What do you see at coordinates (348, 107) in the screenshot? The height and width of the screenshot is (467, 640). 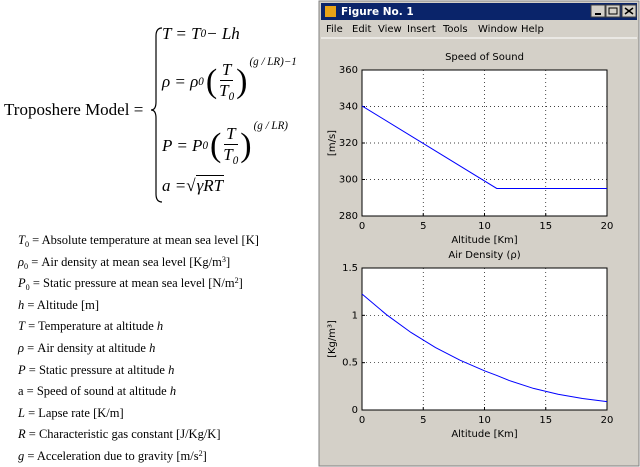 I see `y-tick-label: 340` at bounding box center [348, 107].